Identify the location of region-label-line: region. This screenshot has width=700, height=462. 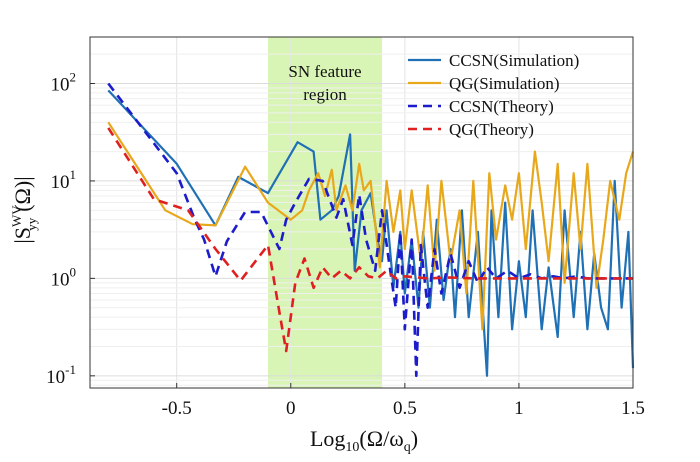
(325, 94).